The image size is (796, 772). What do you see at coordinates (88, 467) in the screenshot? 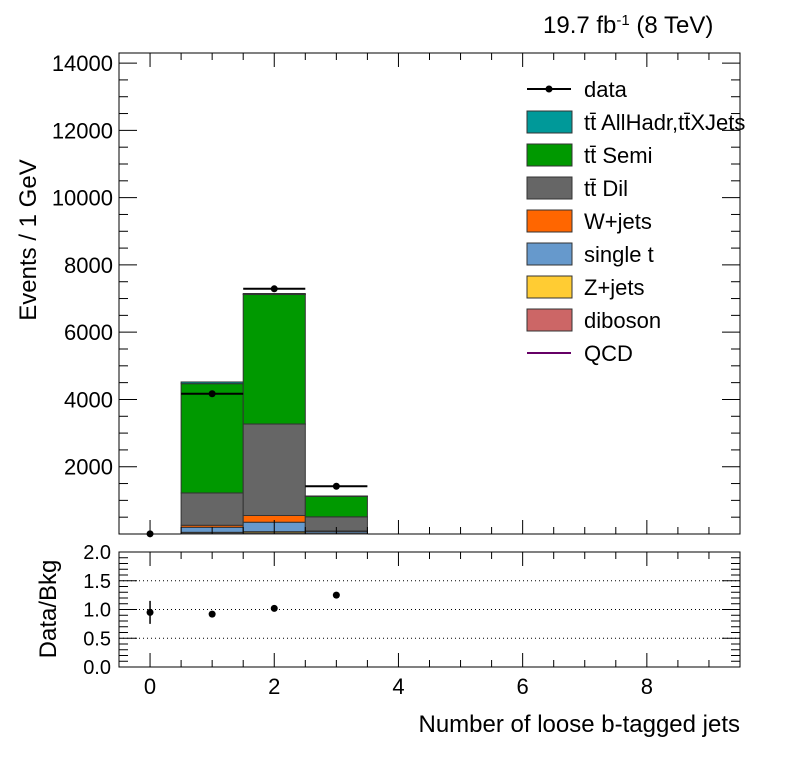
I see `y-tick-label: 2000` at bounding box center [88, 467].